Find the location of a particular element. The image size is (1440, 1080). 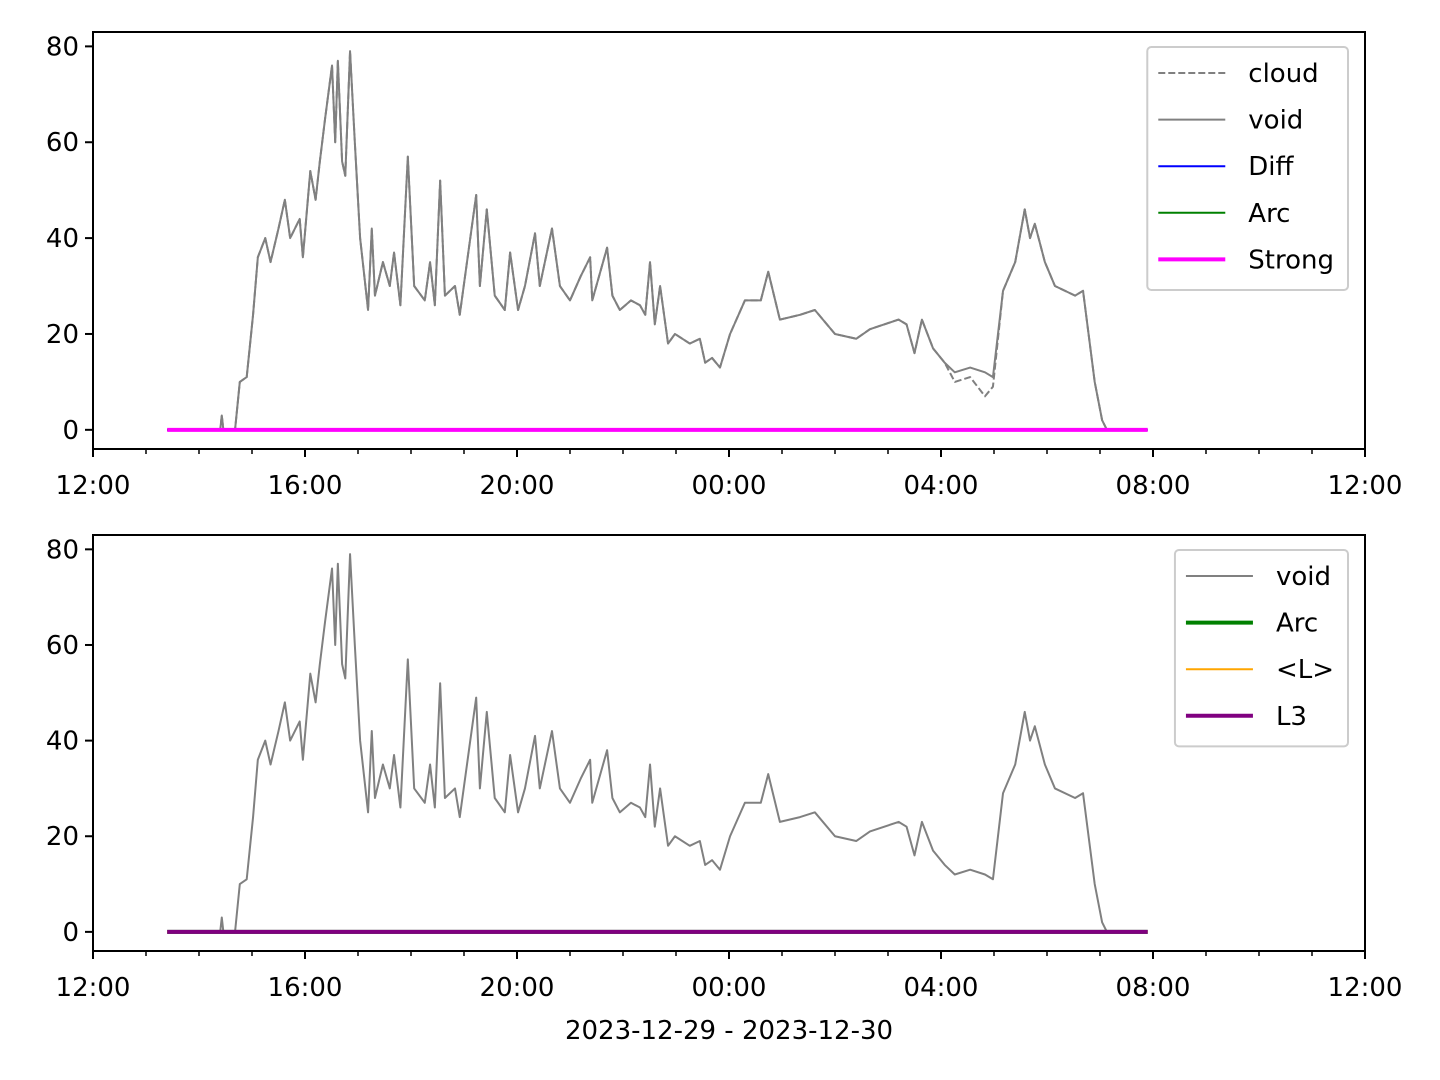

legend-label: Diff is located at coordinates (1271, 167).